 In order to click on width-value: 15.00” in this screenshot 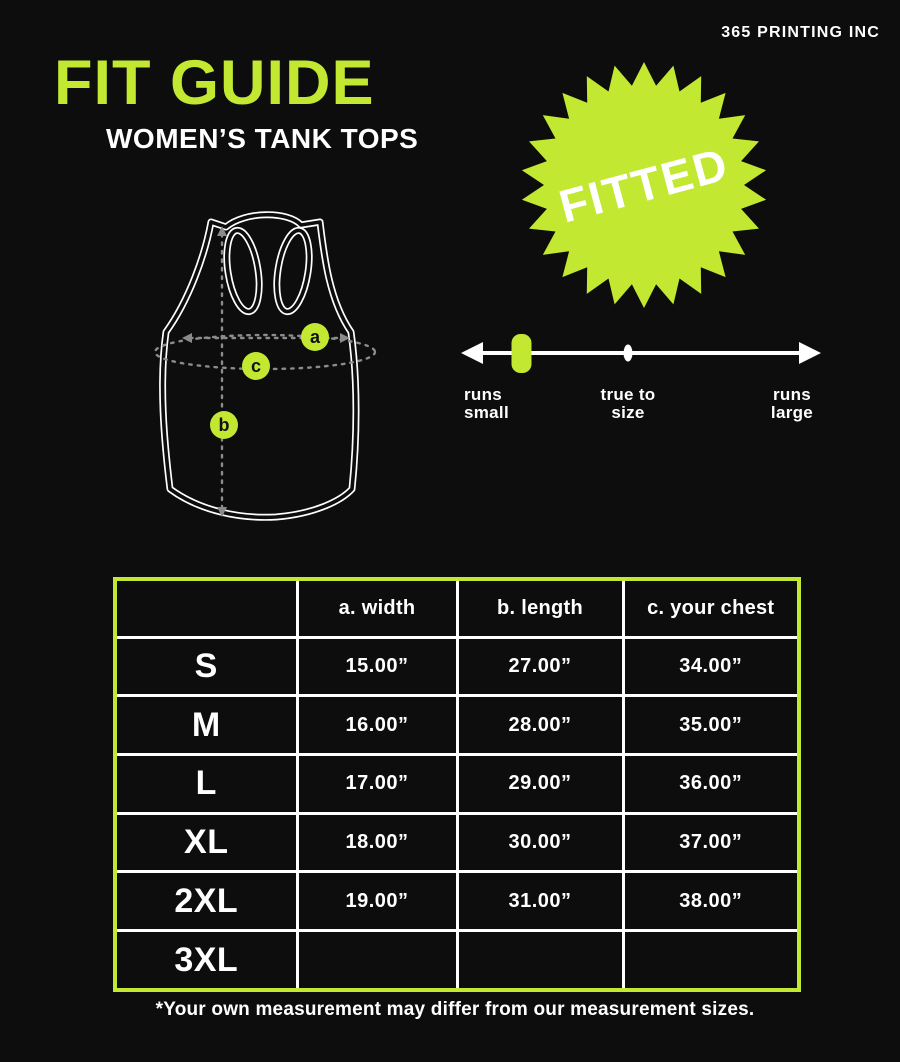, I will do `click(377, 666)`.